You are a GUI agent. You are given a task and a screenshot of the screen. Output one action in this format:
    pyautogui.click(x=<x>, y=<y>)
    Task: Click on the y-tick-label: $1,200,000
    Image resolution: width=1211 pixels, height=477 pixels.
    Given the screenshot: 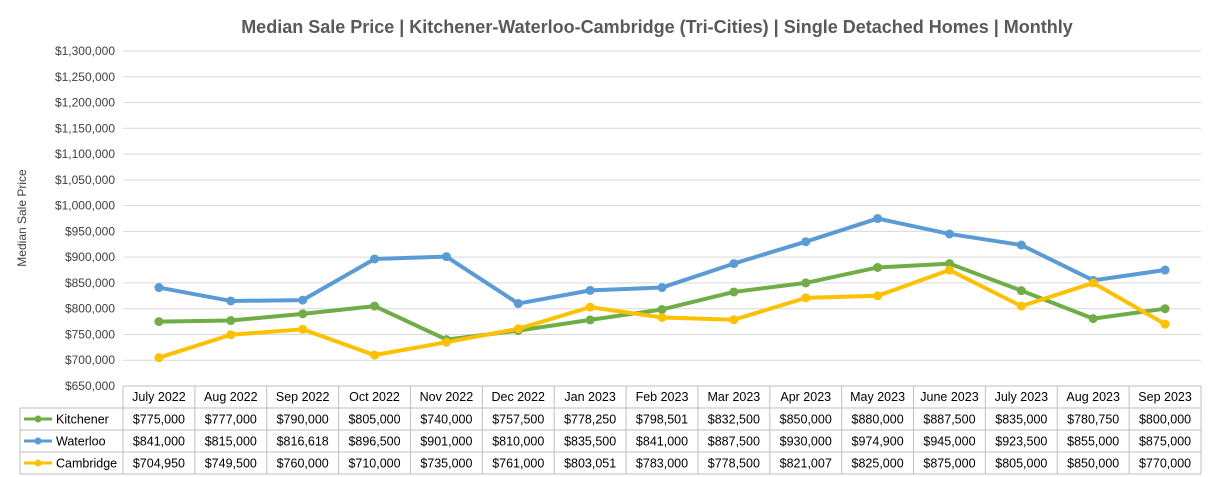 What is the action you would take?
    pyautogui.click(x=85, y=103)
    